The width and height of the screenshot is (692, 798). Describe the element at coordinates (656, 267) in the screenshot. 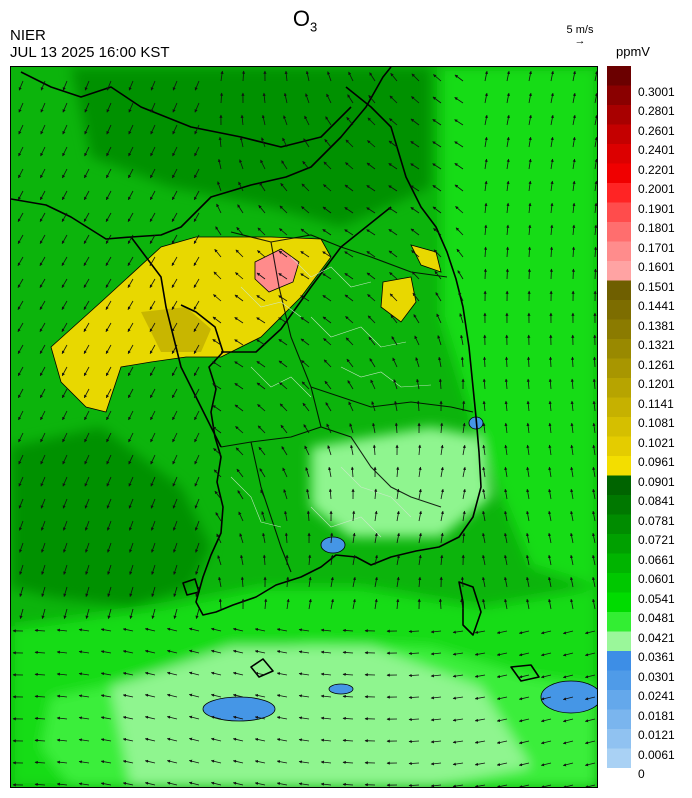

I see `colorbar-tick-label: 0.1601` at that location.